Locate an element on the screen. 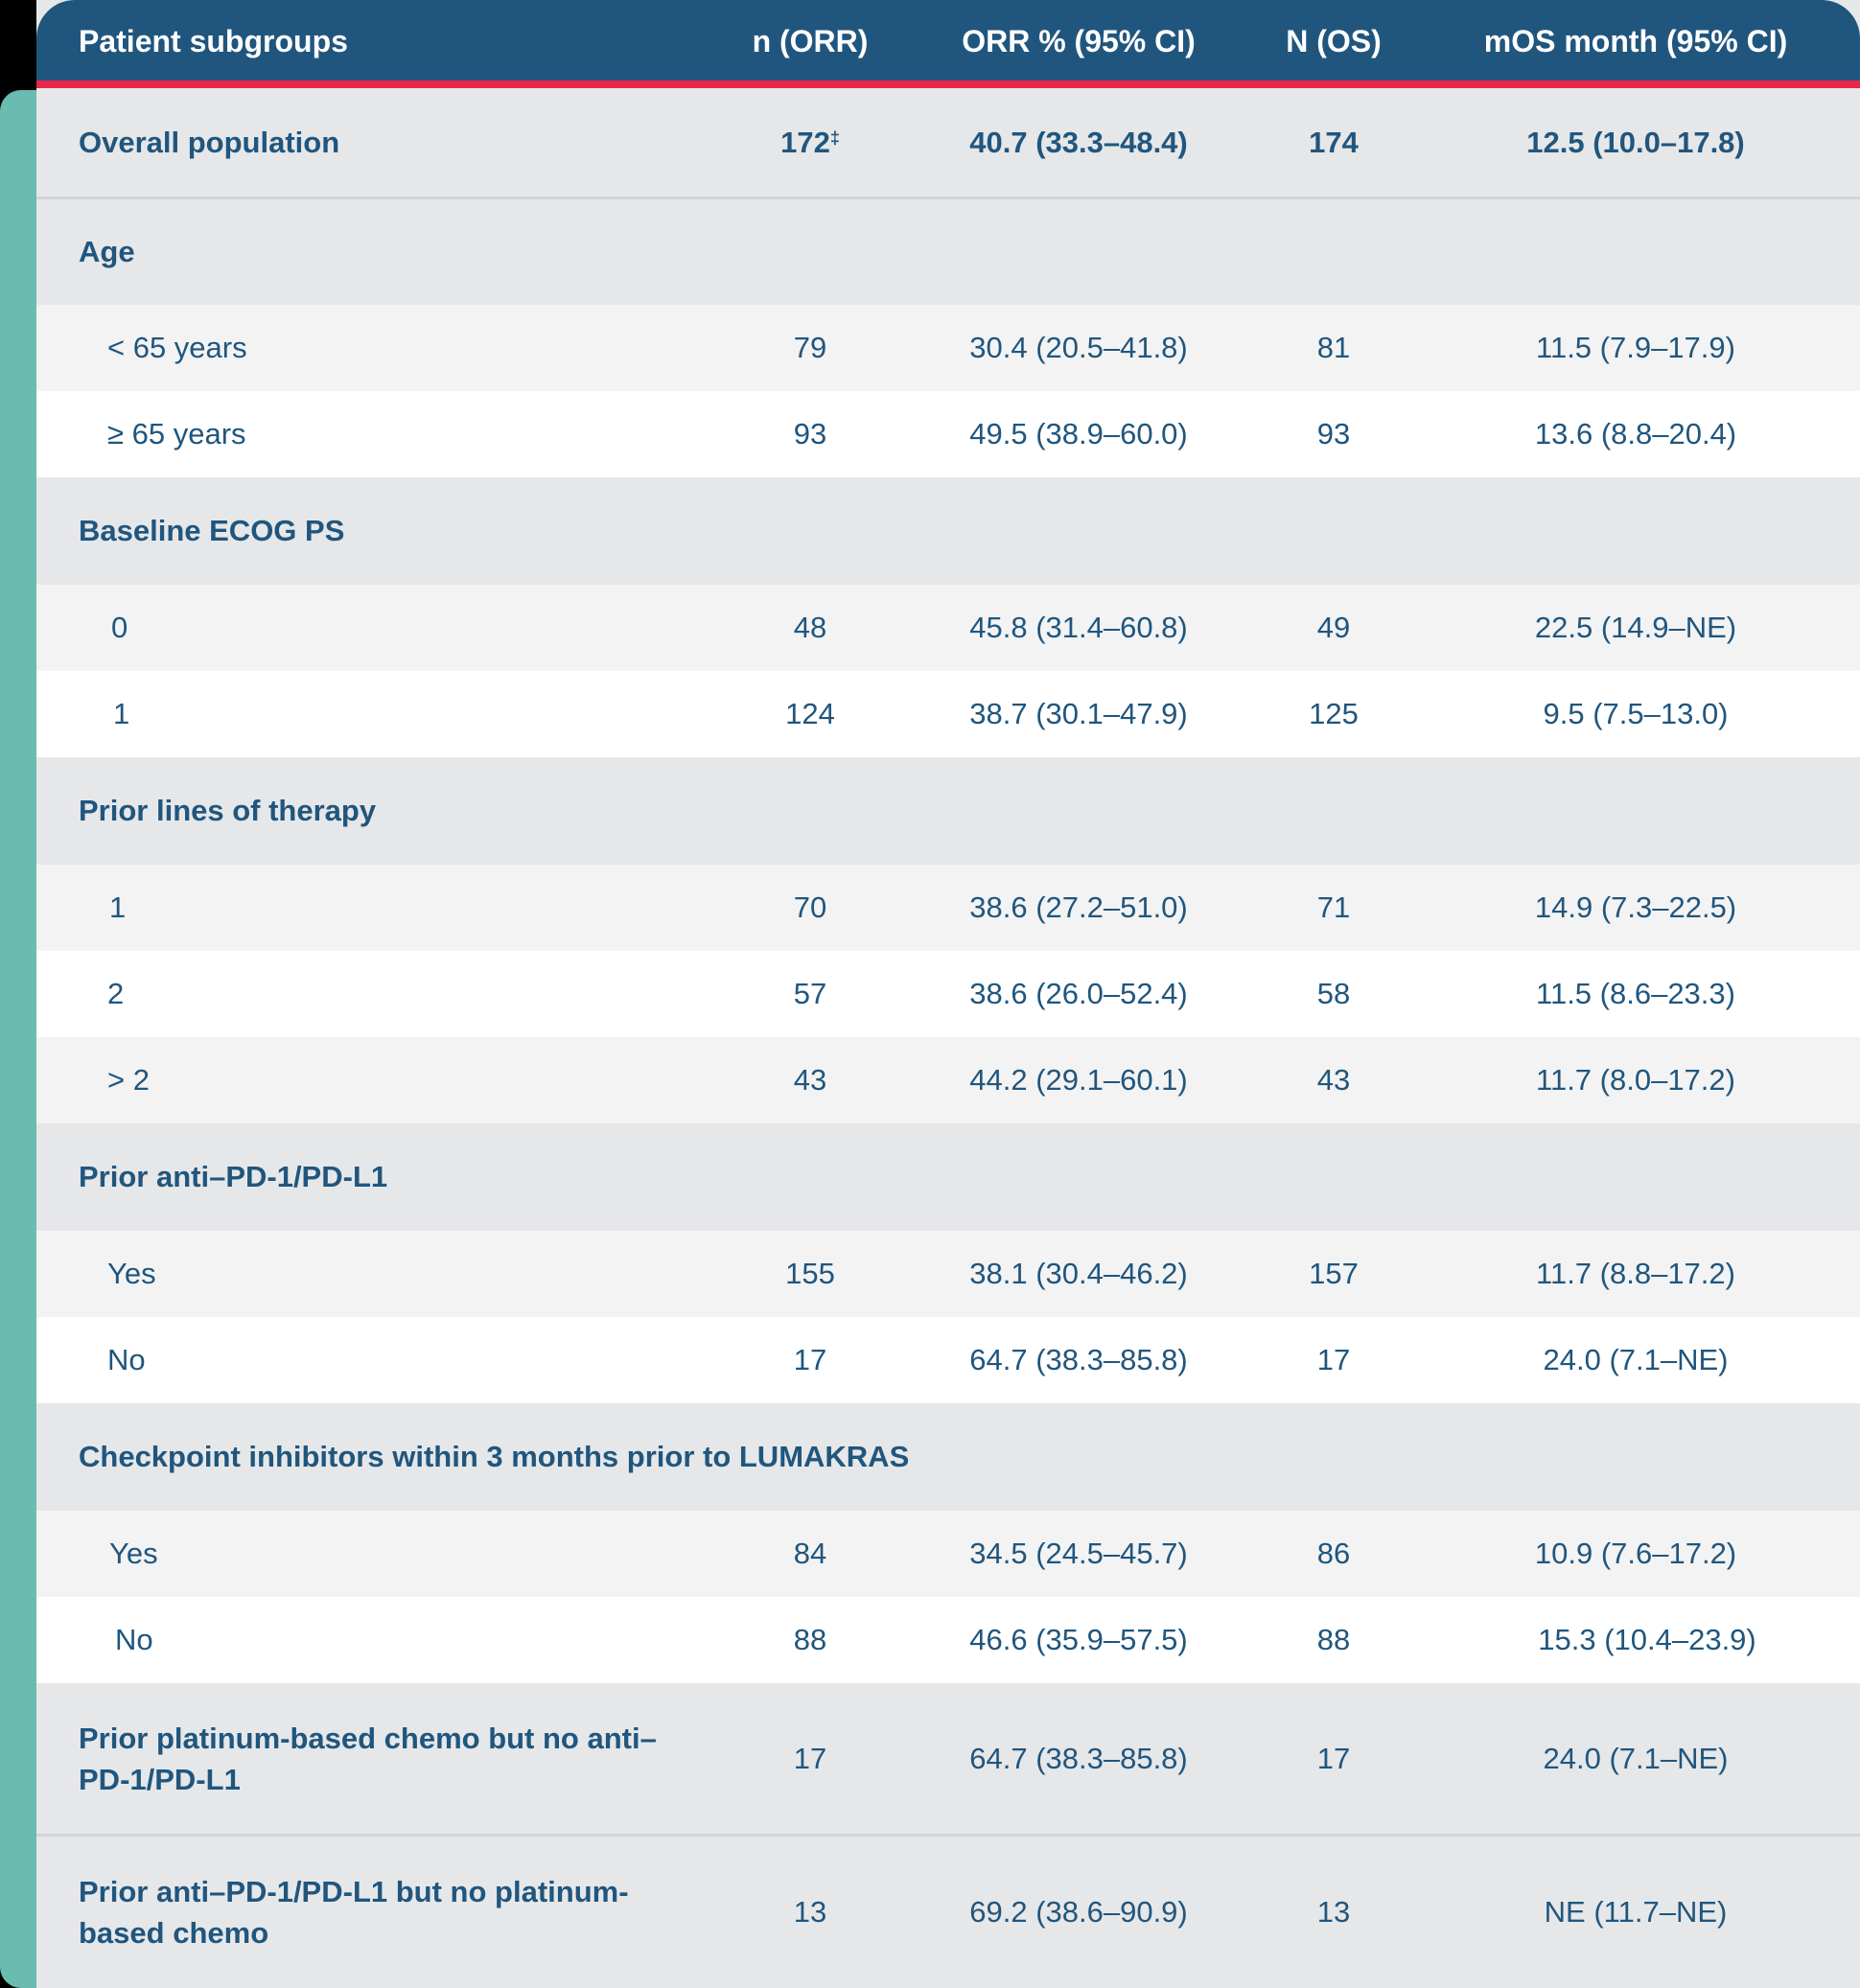 This screenshot has width=1860, height=1988. section-header-age: Age is located at coordinates (948, 252).